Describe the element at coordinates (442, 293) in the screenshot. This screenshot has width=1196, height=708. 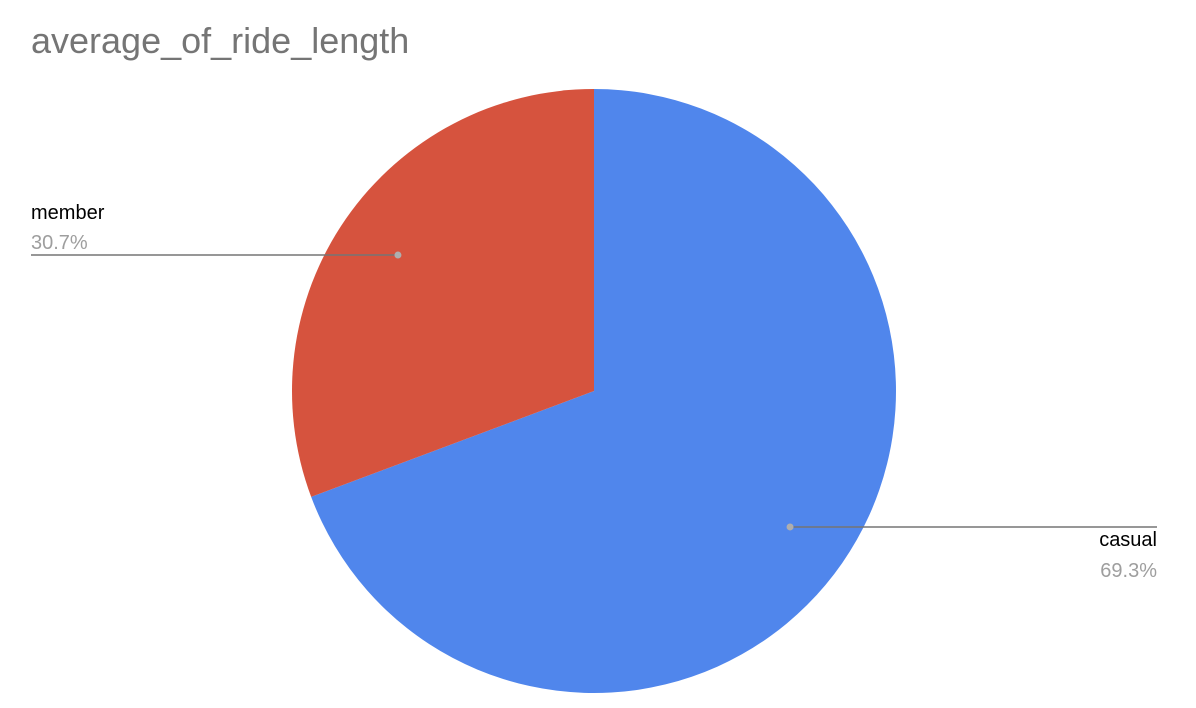
I see `pie-slice-member` at that location.